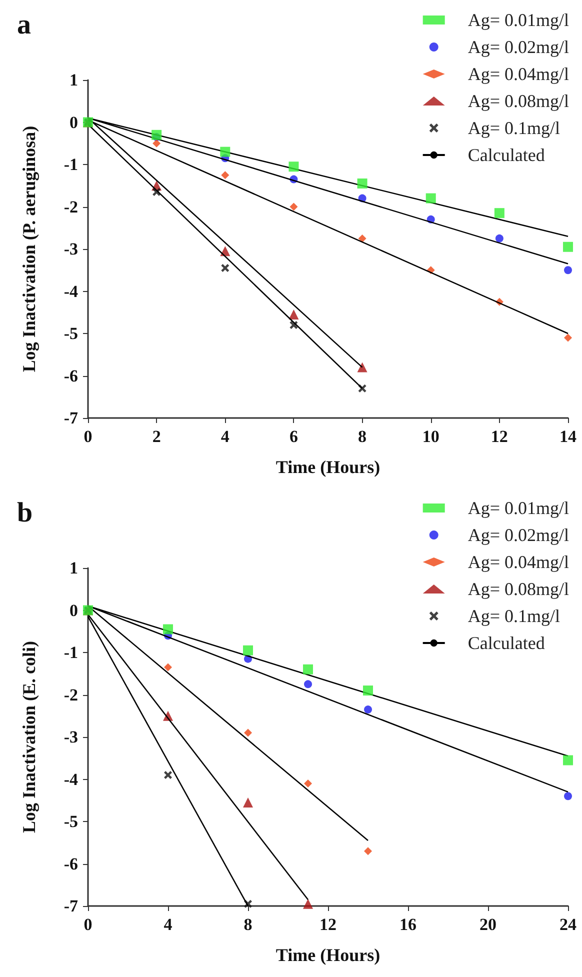 This screenshot has width=582, height=977. I want to click on x-tick-label: 6, so click(293, 436).